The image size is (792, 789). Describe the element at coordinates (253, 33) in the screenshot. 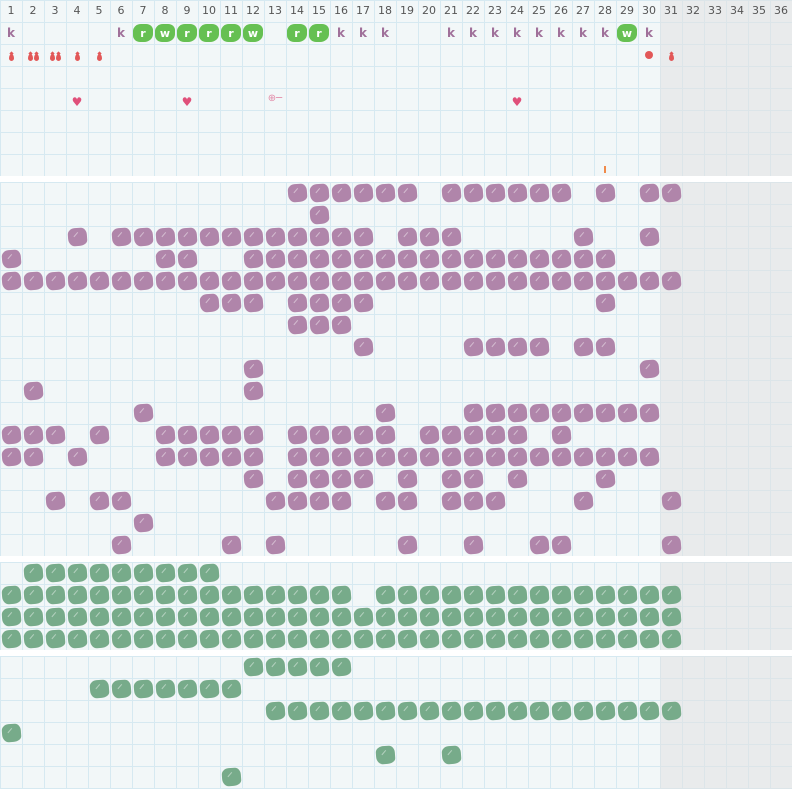

I see `marker-cell: w` at that location.